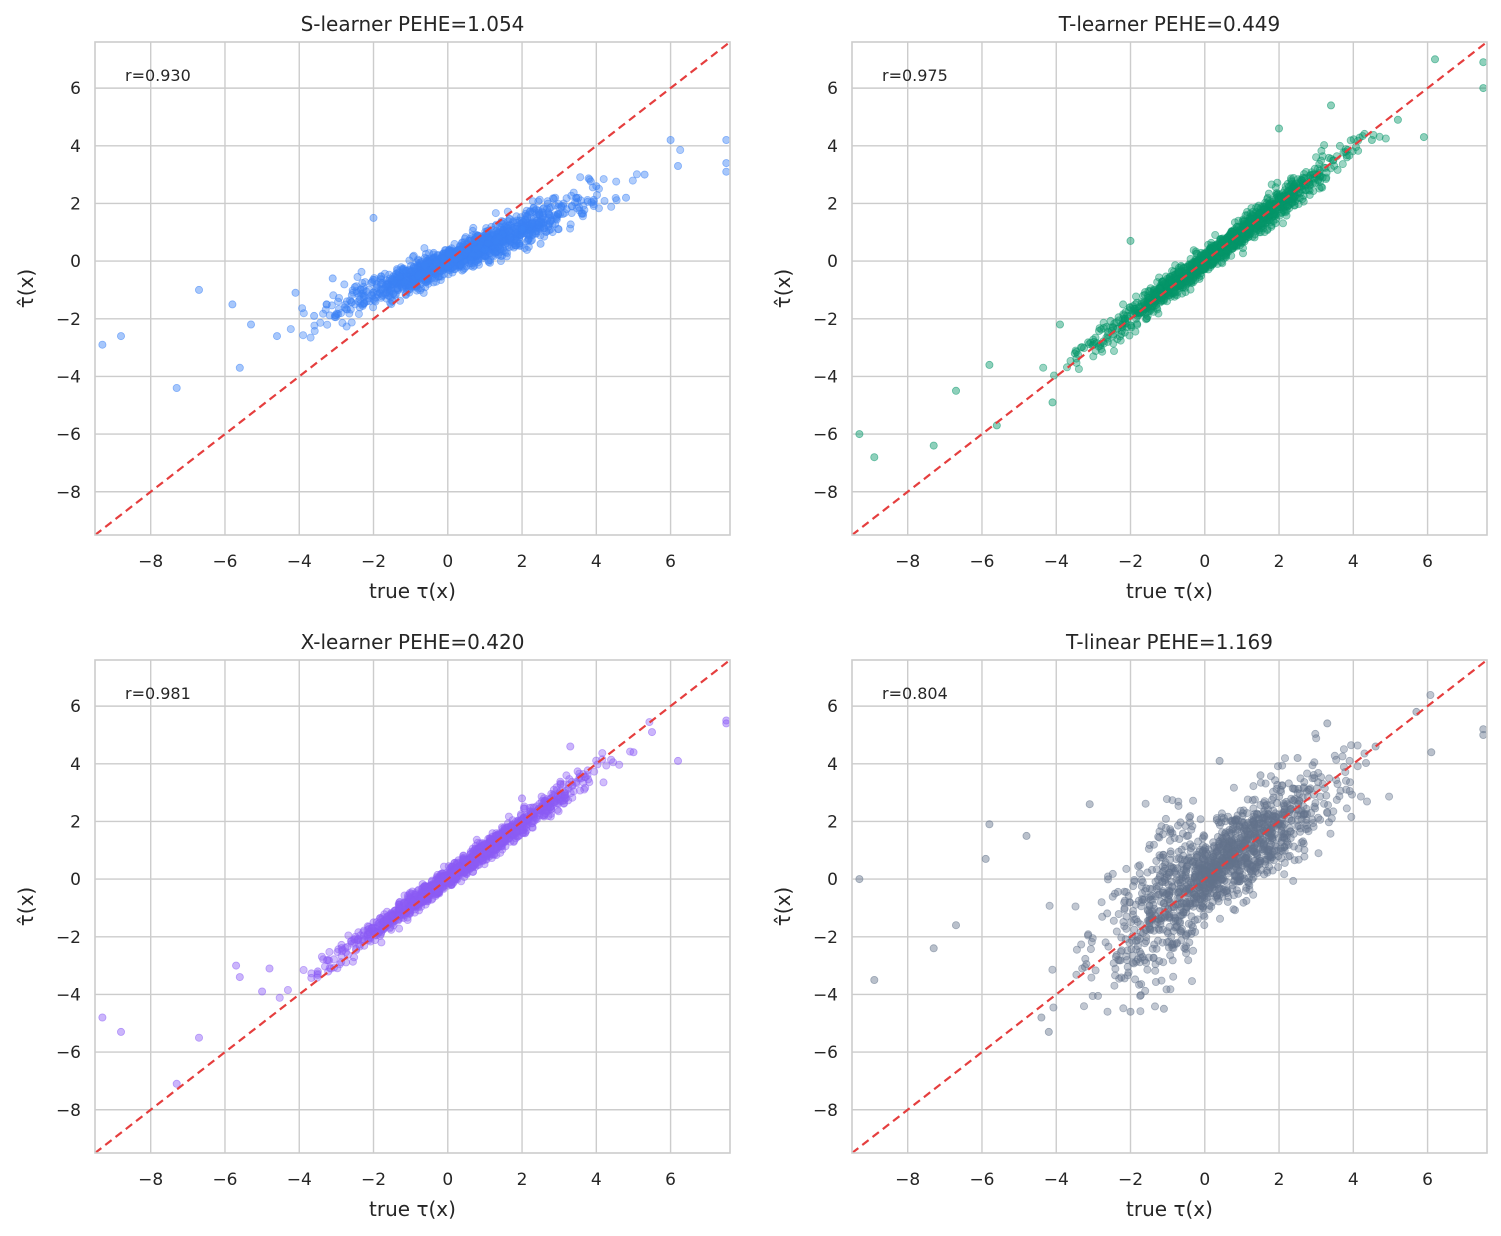 This screenshot has width=1501, height=1236. I want to click on y-tick-label: −8, so click(68, 493).